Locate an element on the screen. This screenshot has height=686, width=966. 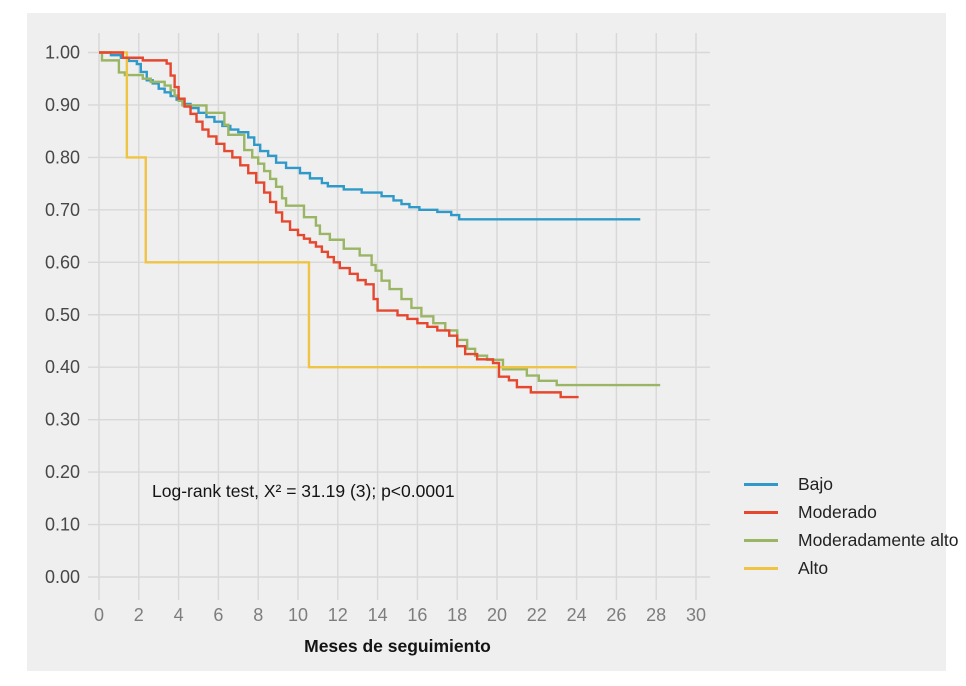
legend-line-moderadamente-alto is located at coordinates (761, 540).